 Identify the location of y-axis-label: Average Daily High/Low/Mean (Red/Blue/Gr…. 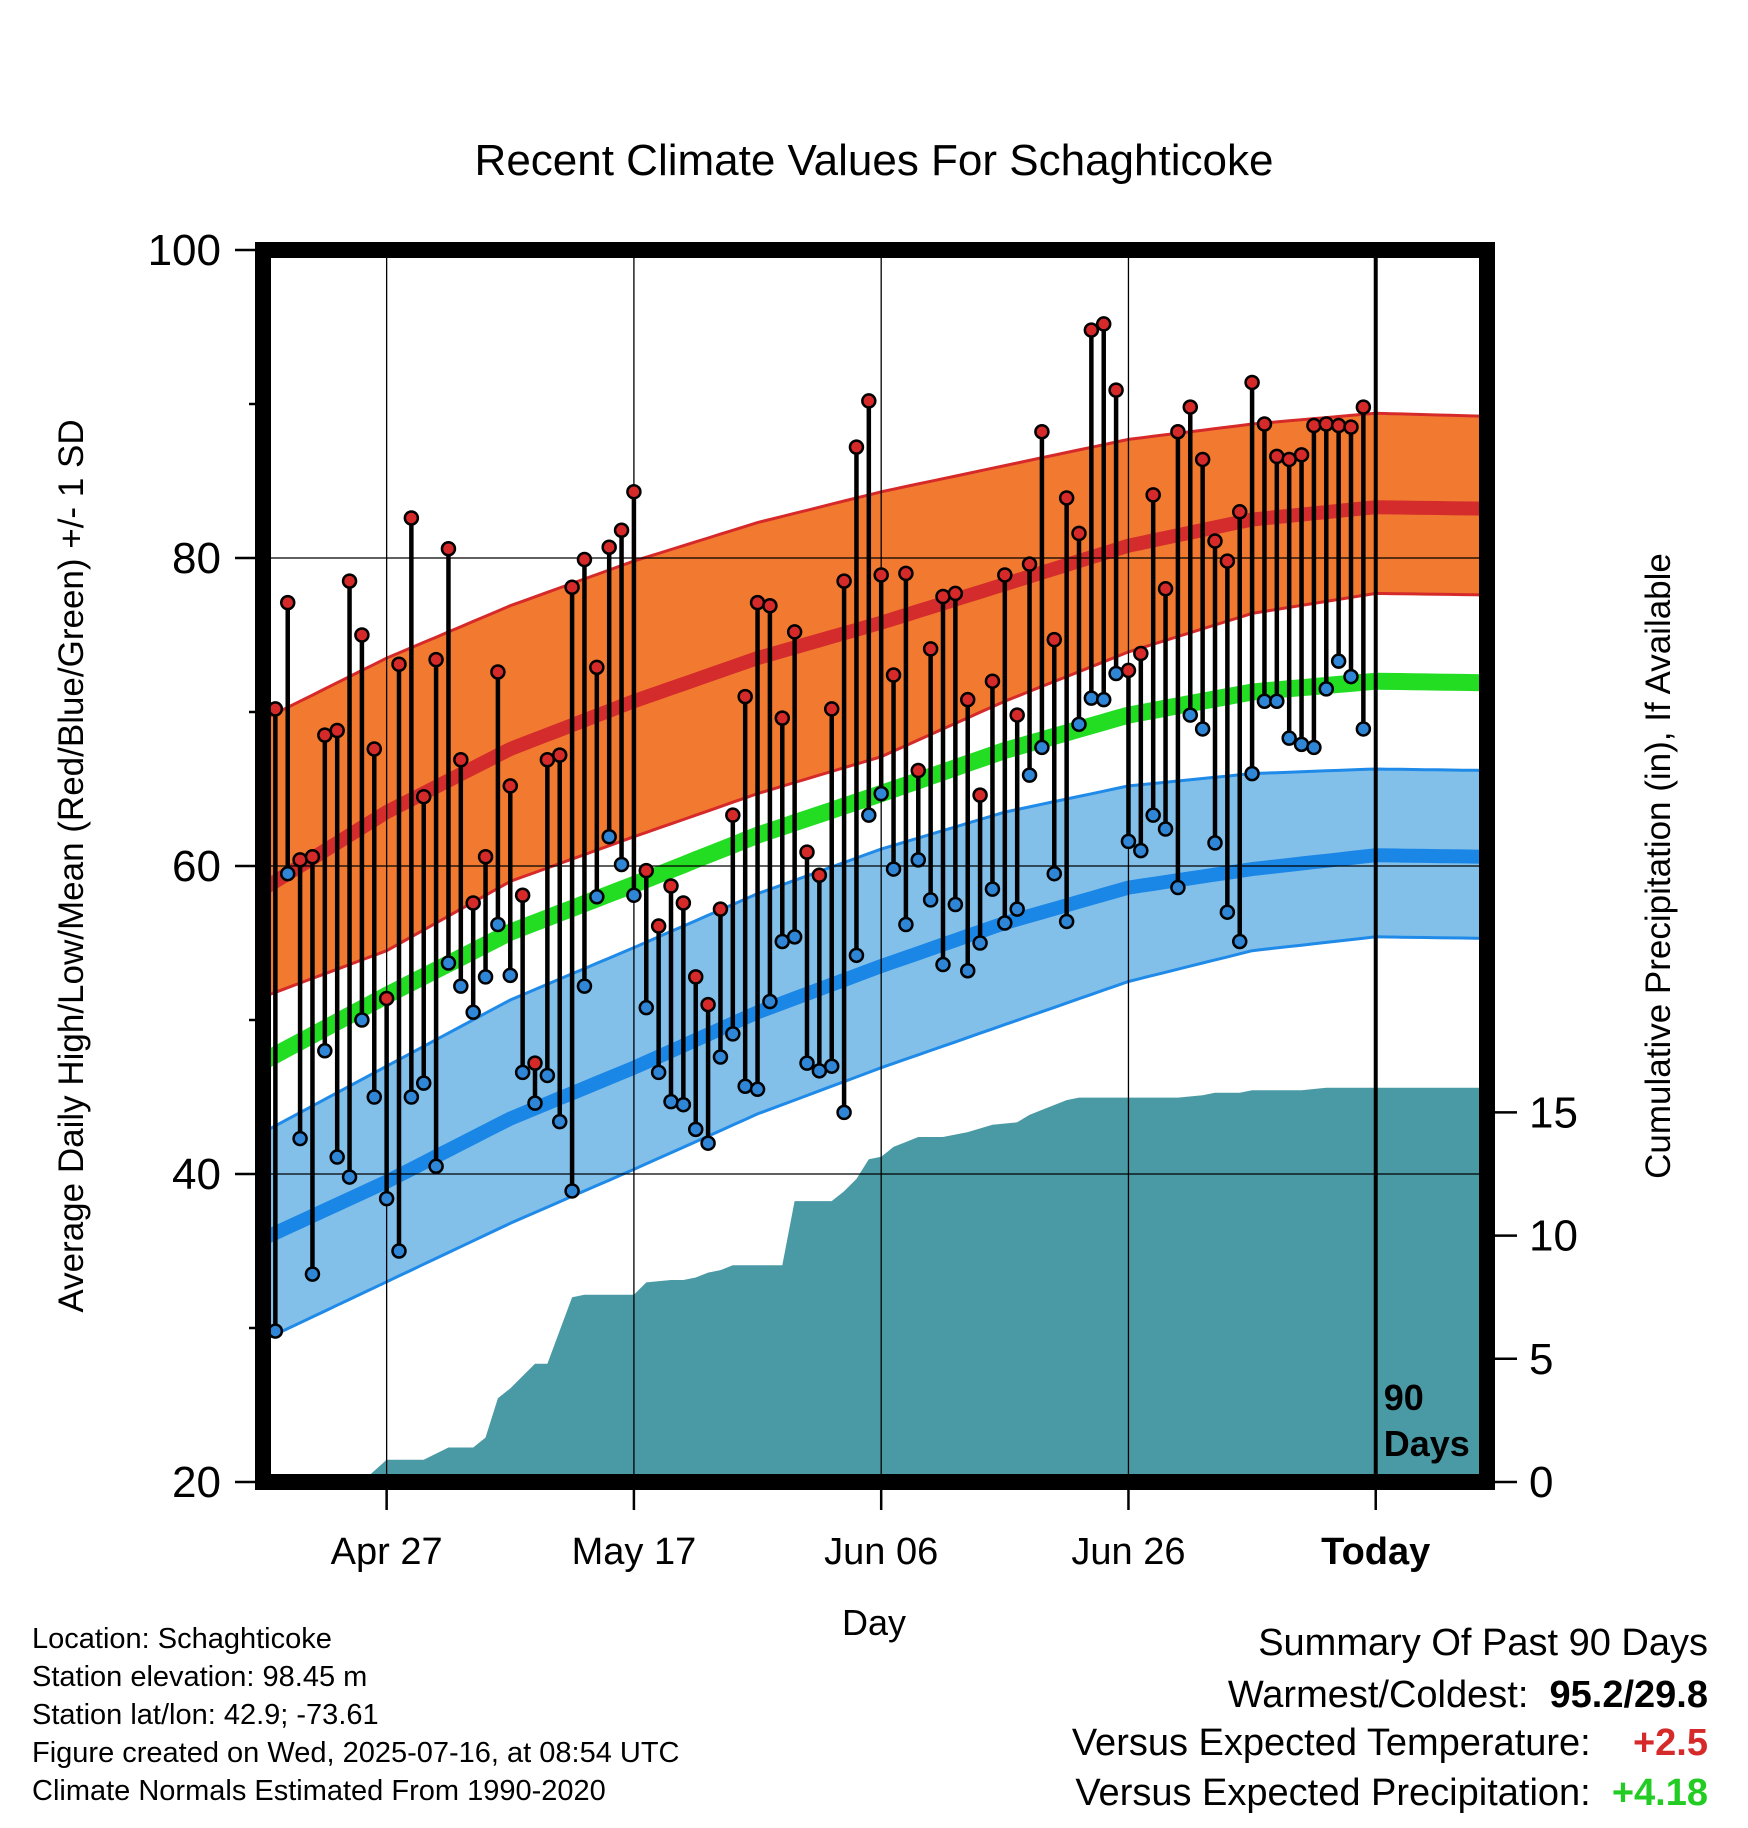
(71, 865).